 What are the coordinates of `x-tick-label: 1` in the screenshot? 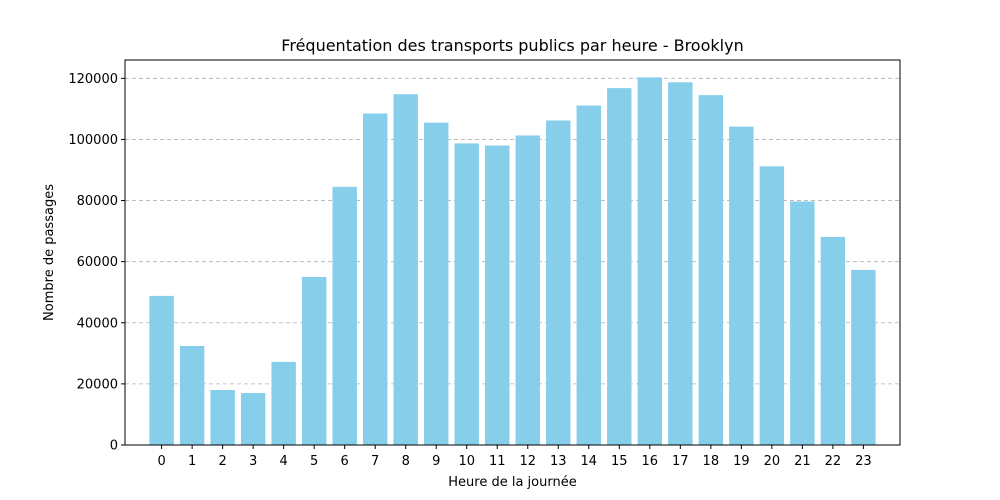 It's located at (192, 461).